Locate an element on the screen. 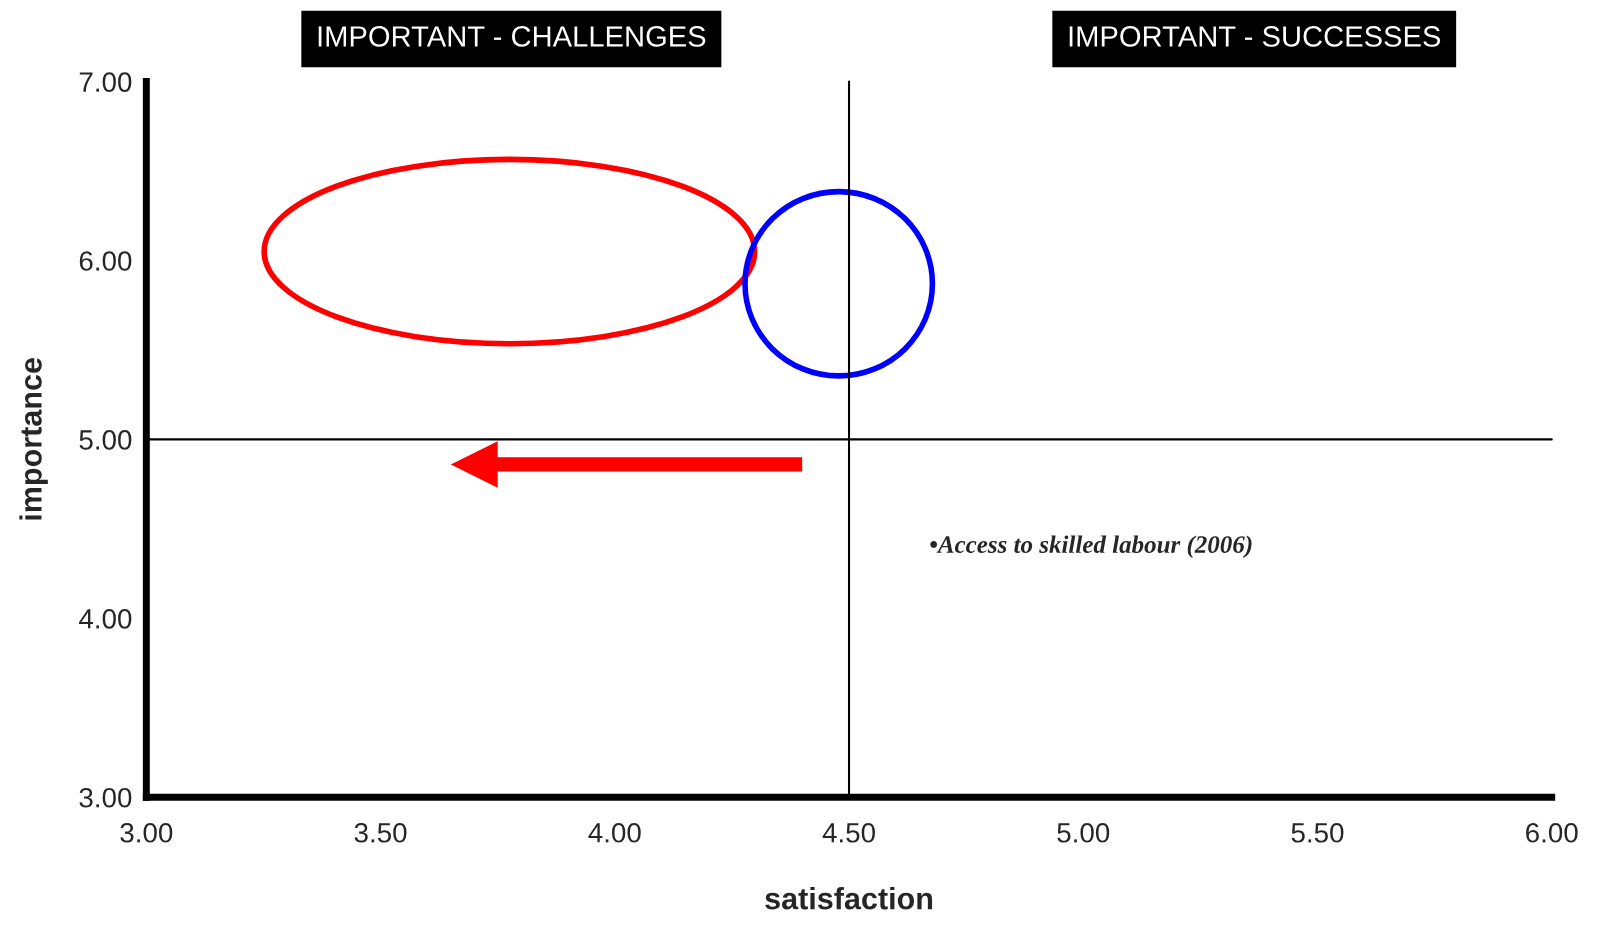 Image resolution: width=1608 pixels, height=927 pixels. x-tick-label: 4.50 is located at coordinates (848, 832).